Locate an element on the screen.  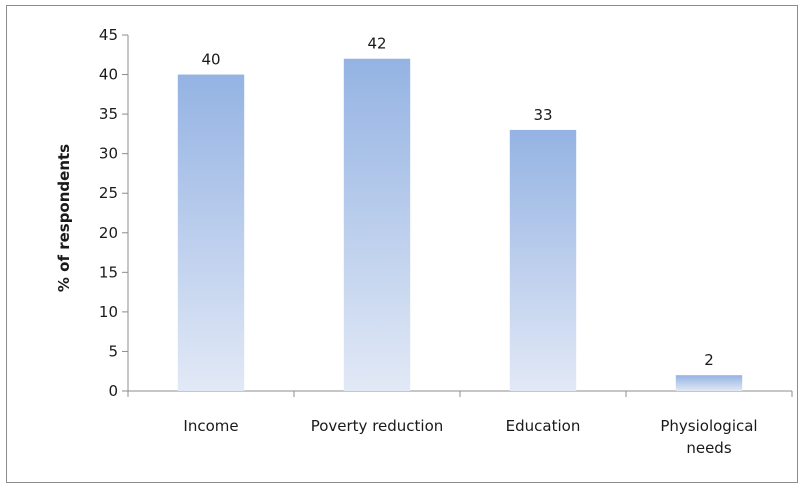
data-label: 2 is located at coordinates (709, 360).